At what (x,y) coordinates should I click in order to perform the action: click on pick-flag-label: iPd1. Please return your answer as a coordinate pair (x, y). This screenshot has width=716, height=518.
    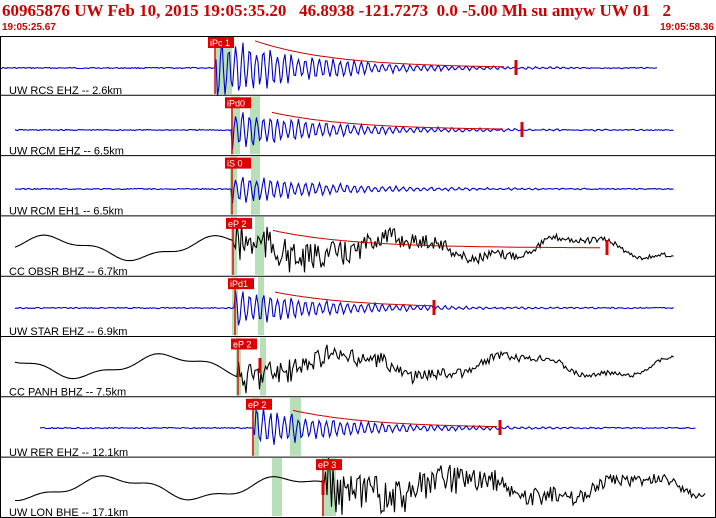
    Looking at the image, I should click on (239, 284).